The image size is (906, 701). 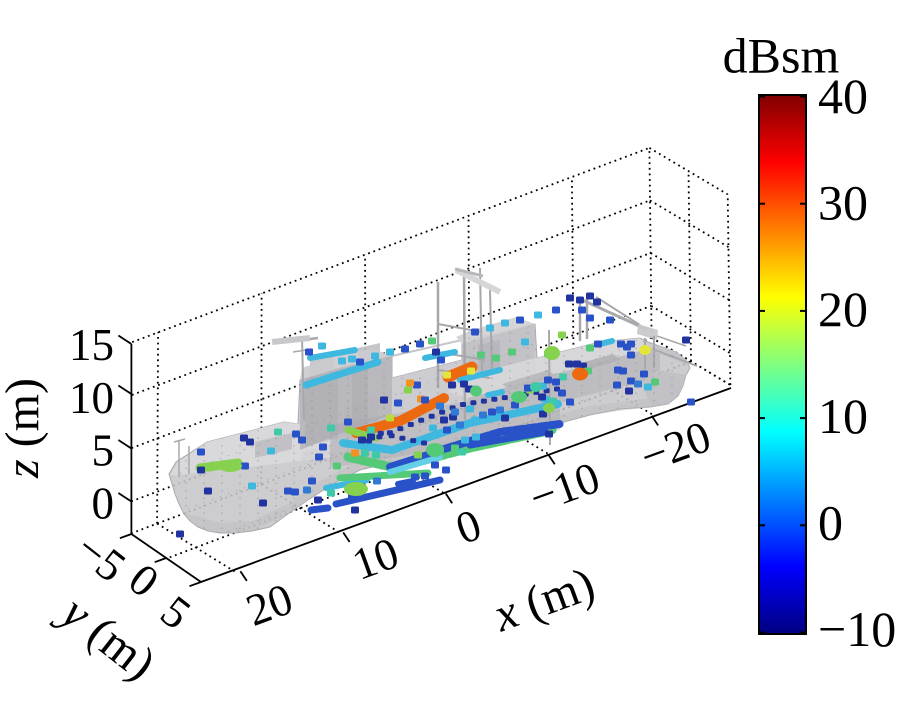 What do you see at coordinates (781, 55) in the screenshot?
I see `svg-text: dBsm` at bounding box center [781, 55].